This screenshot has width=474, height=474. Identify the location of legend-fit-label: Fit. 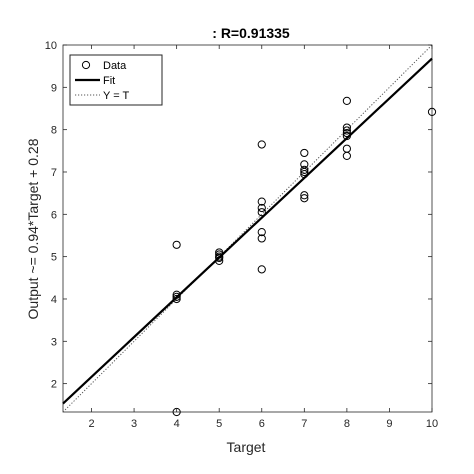
(109, 81).